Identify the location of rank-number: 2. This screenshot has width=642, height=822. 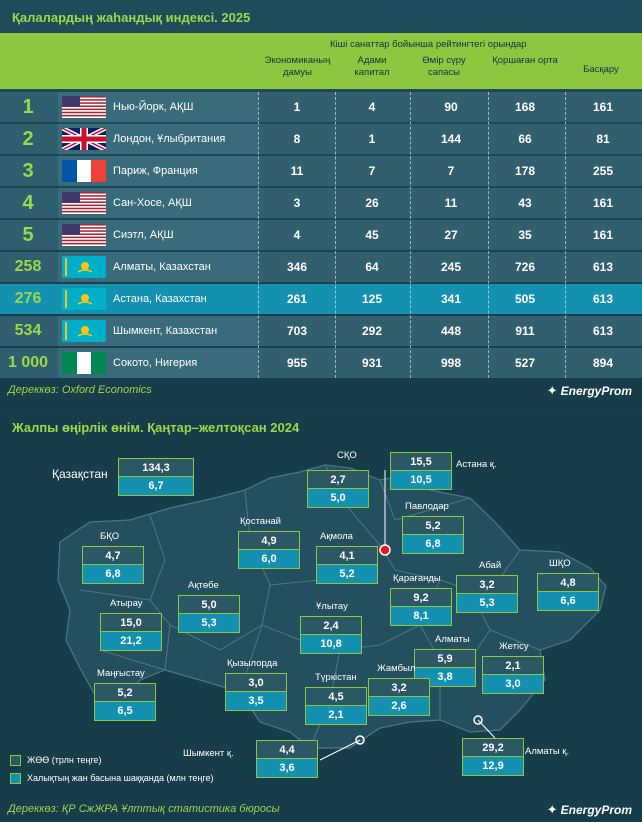
(28, 139).